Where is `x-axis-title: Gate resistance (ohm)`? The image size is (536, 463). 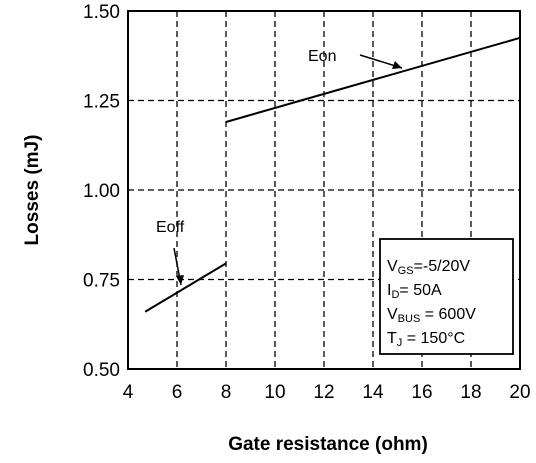 x-axis-title: Gate resistance (ohm) is located at coordinates (328, 444).